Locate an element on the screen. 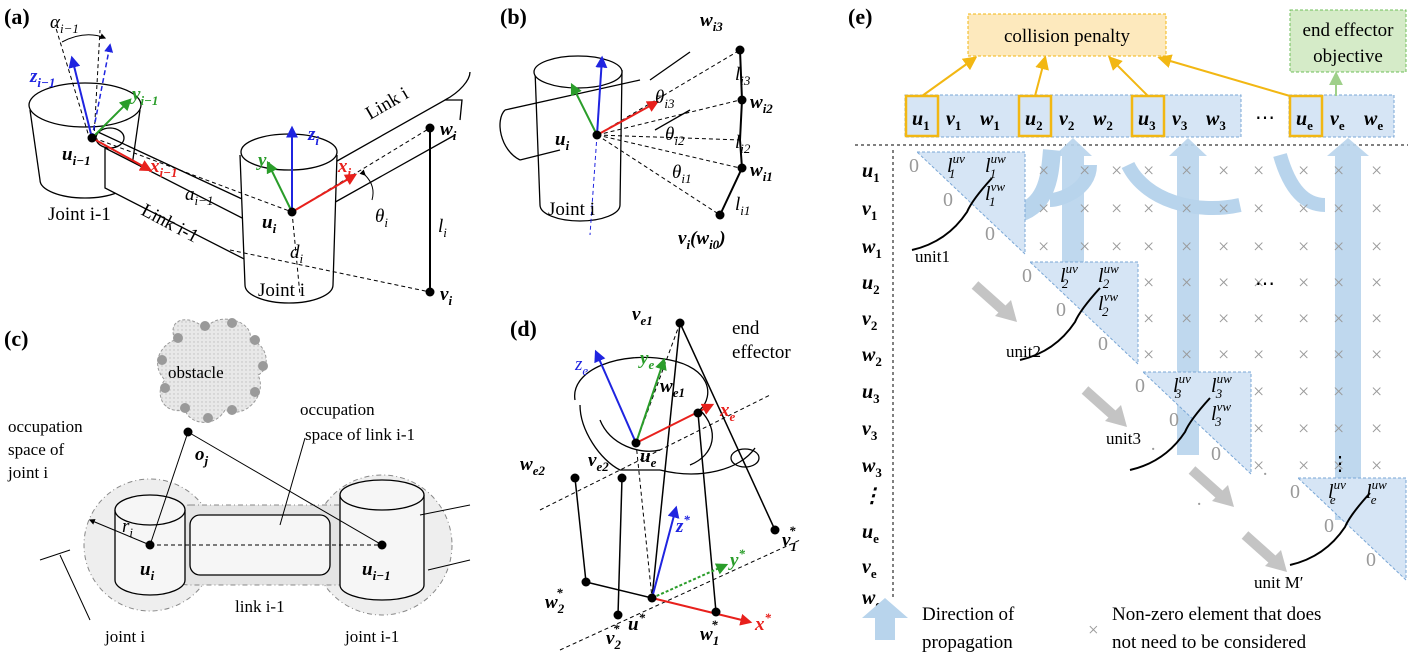 This screenshot has height=670, width=1415. b-w3-label: w is located at coordinates (706, 20).